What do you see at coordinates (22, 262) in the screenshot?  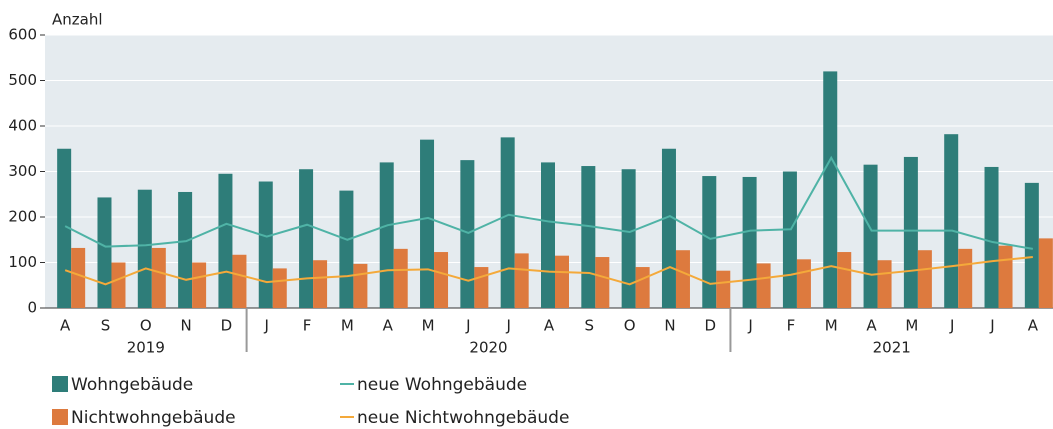 I see `y-tick-label: 100` at bounding box center [22, 262].